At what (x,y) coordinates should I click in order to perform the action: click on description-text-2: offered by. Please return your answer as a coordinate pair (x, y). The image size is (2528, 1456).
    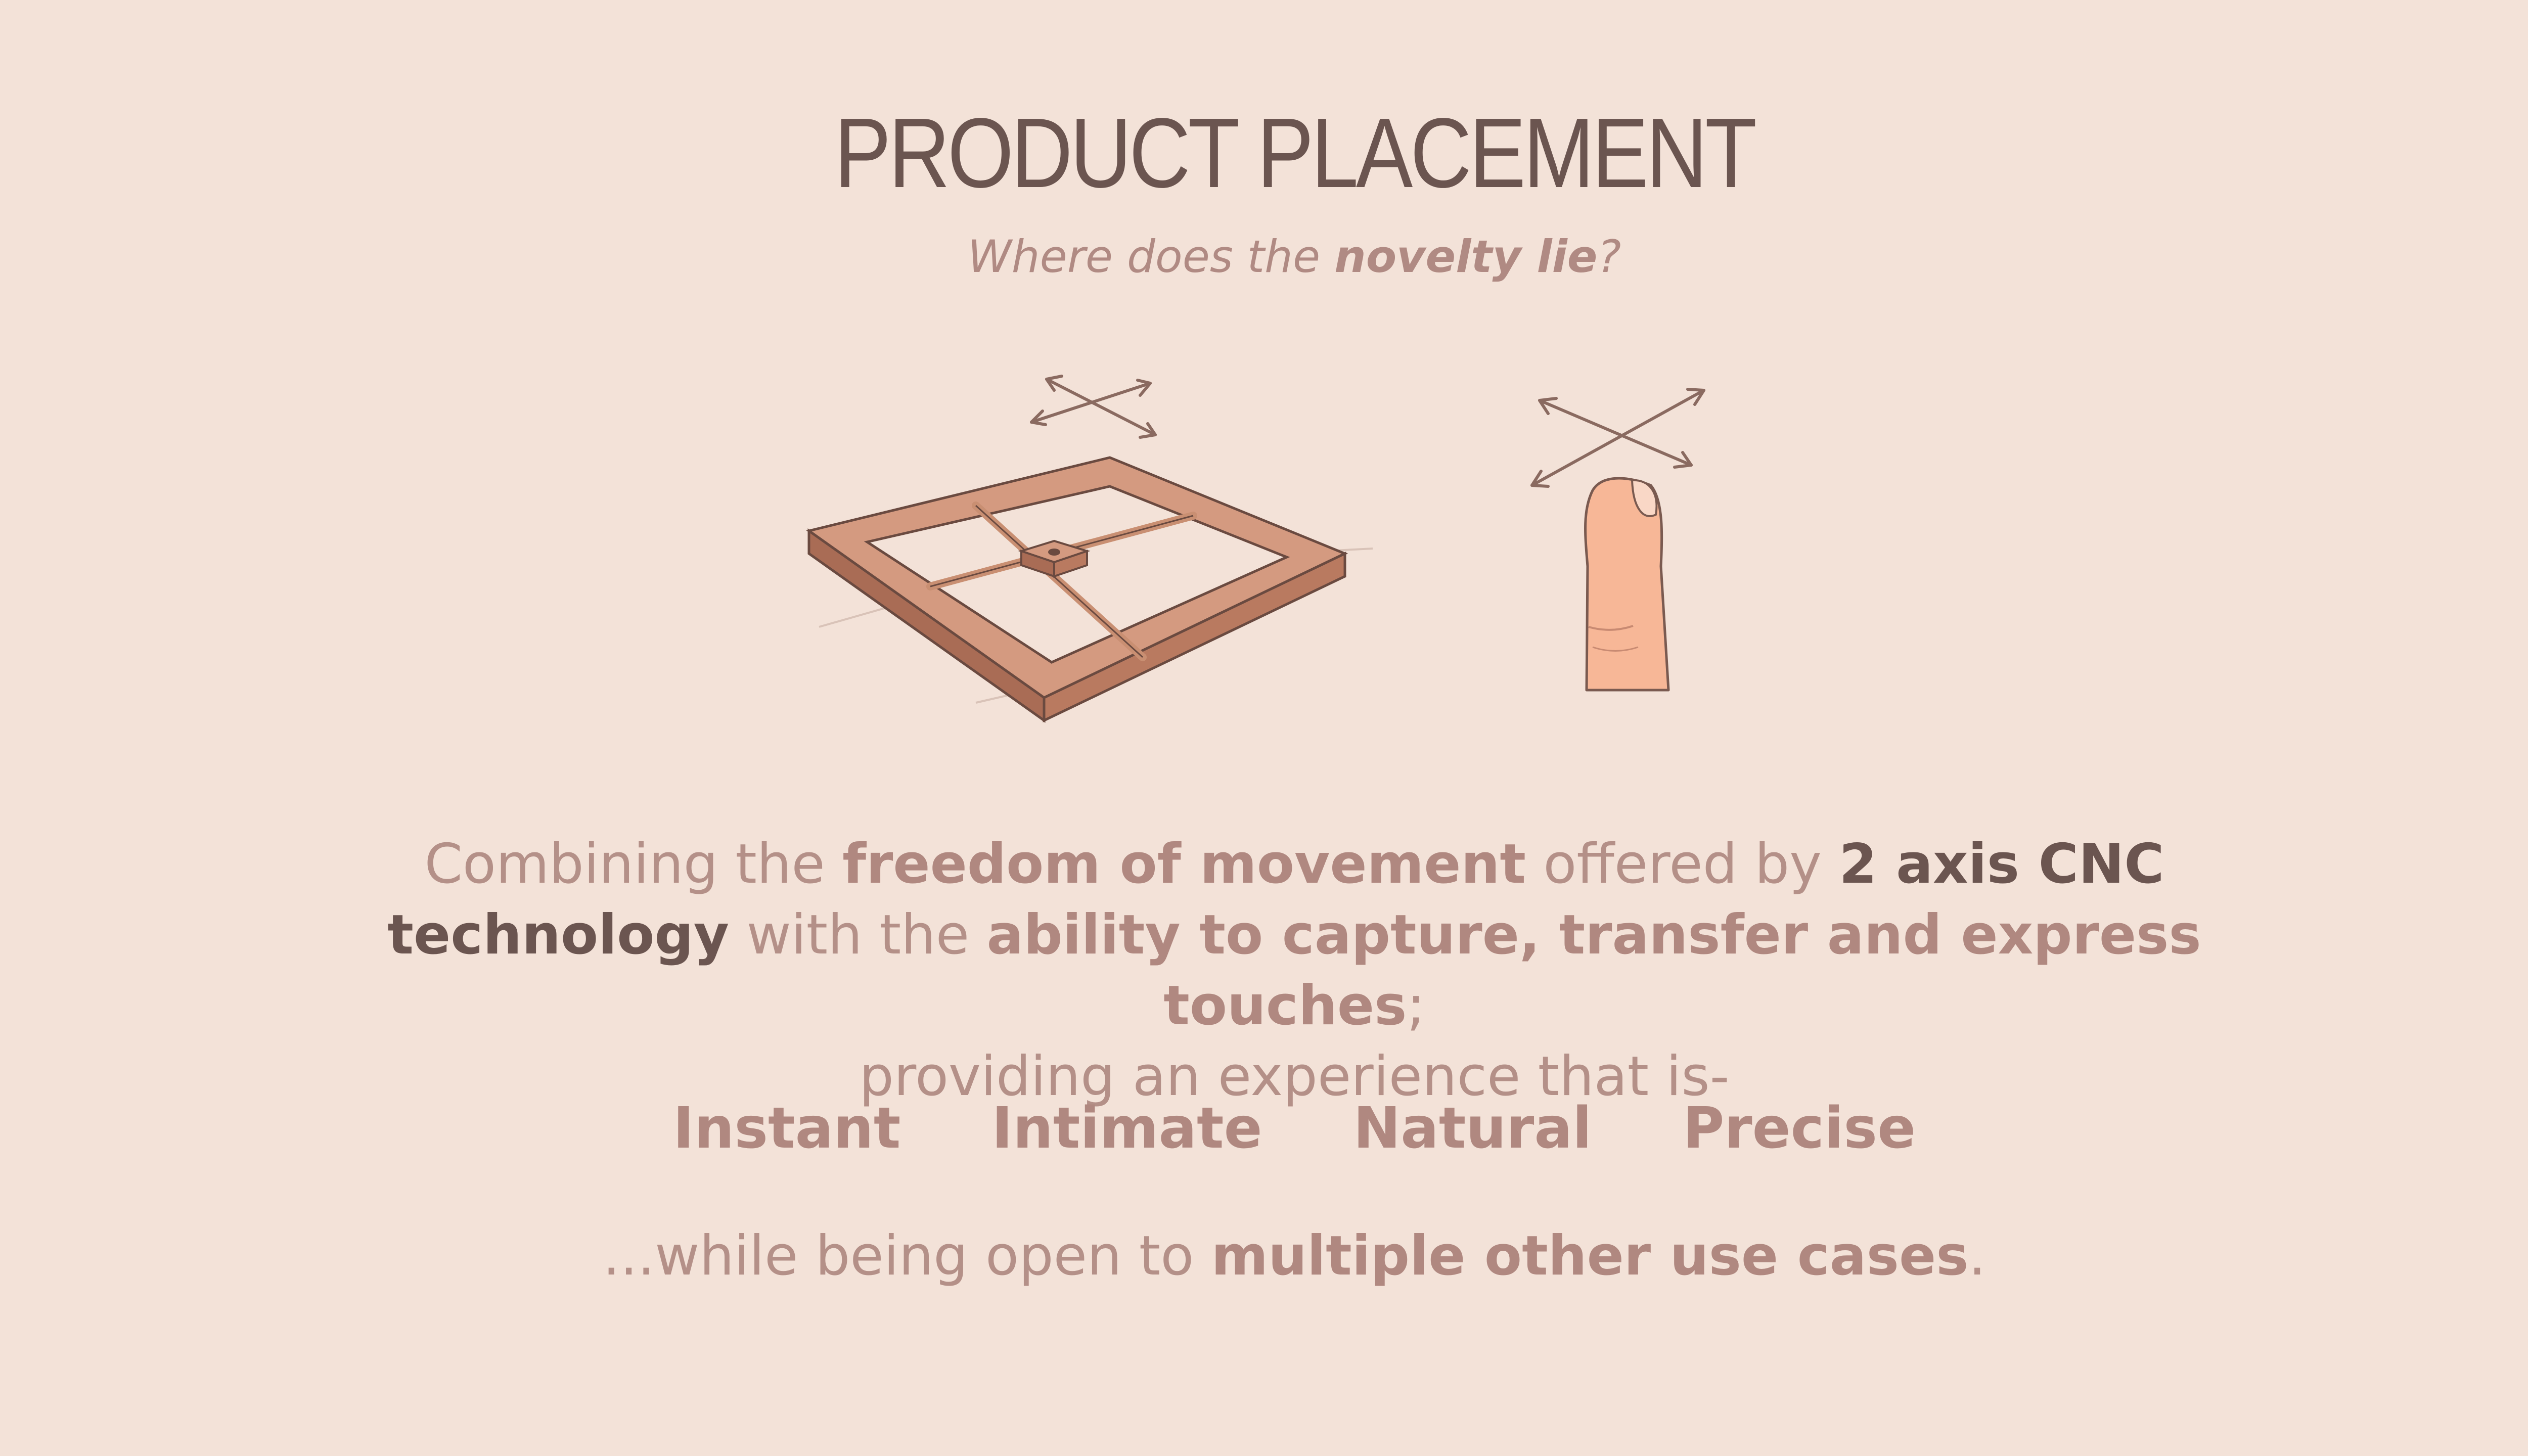
    Looking at the image, I should click on (1682, 864).